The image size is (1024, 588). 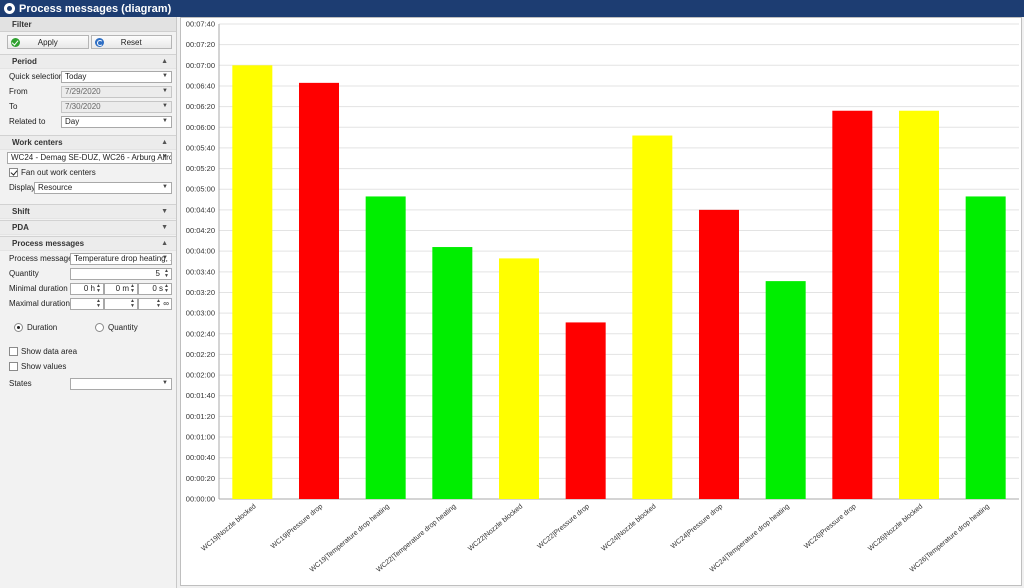 I want to click on max-hours-stepper: ▲ ▼, so click(x=87, y=303).